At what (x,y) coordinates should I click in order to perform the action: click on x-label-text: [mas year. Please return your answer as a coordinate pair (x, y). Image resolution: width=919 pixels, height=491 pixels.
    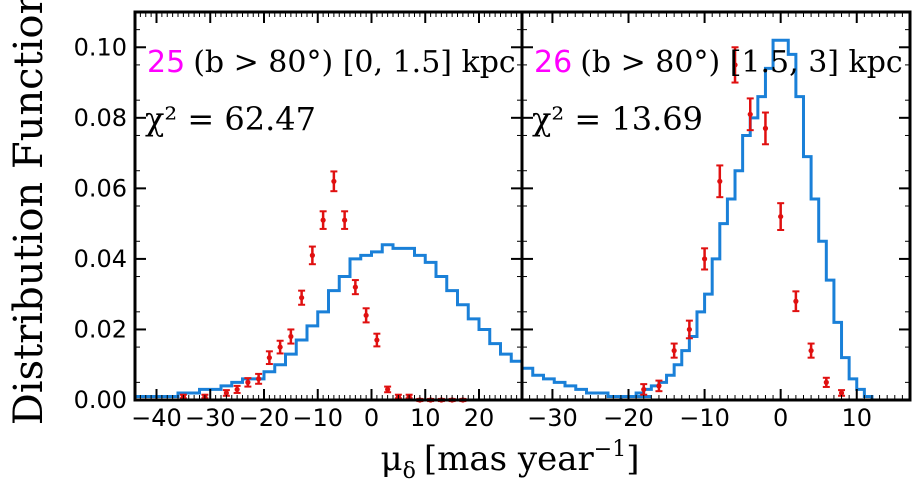
    Looking at the image, I should click on (509, 459).